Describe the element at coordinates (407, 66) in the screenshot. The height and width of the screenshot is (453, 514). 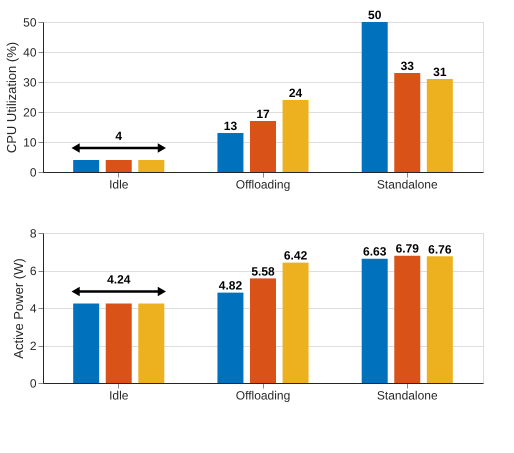
I see `data-label: 33` at that location.